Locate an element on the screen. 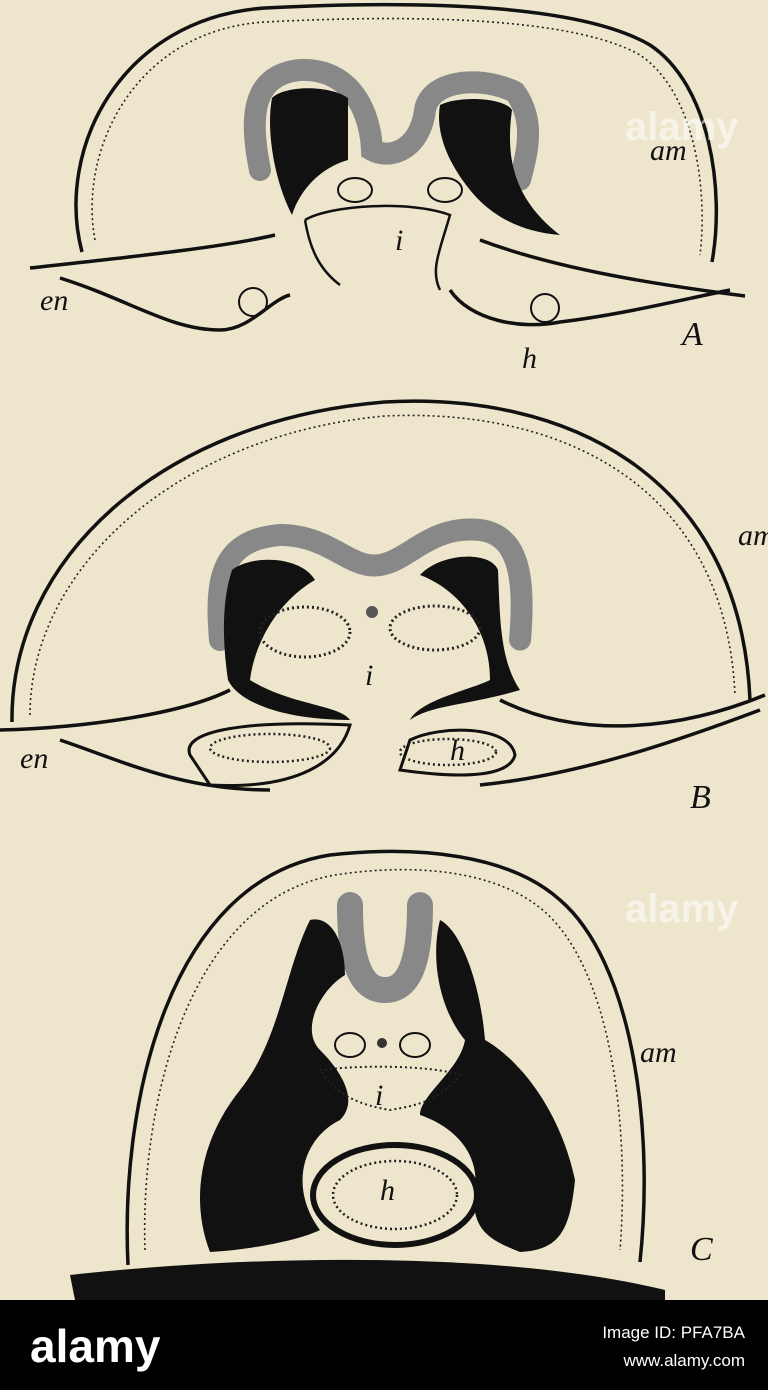  yolk-wall is located at coordinates (367, 1279).